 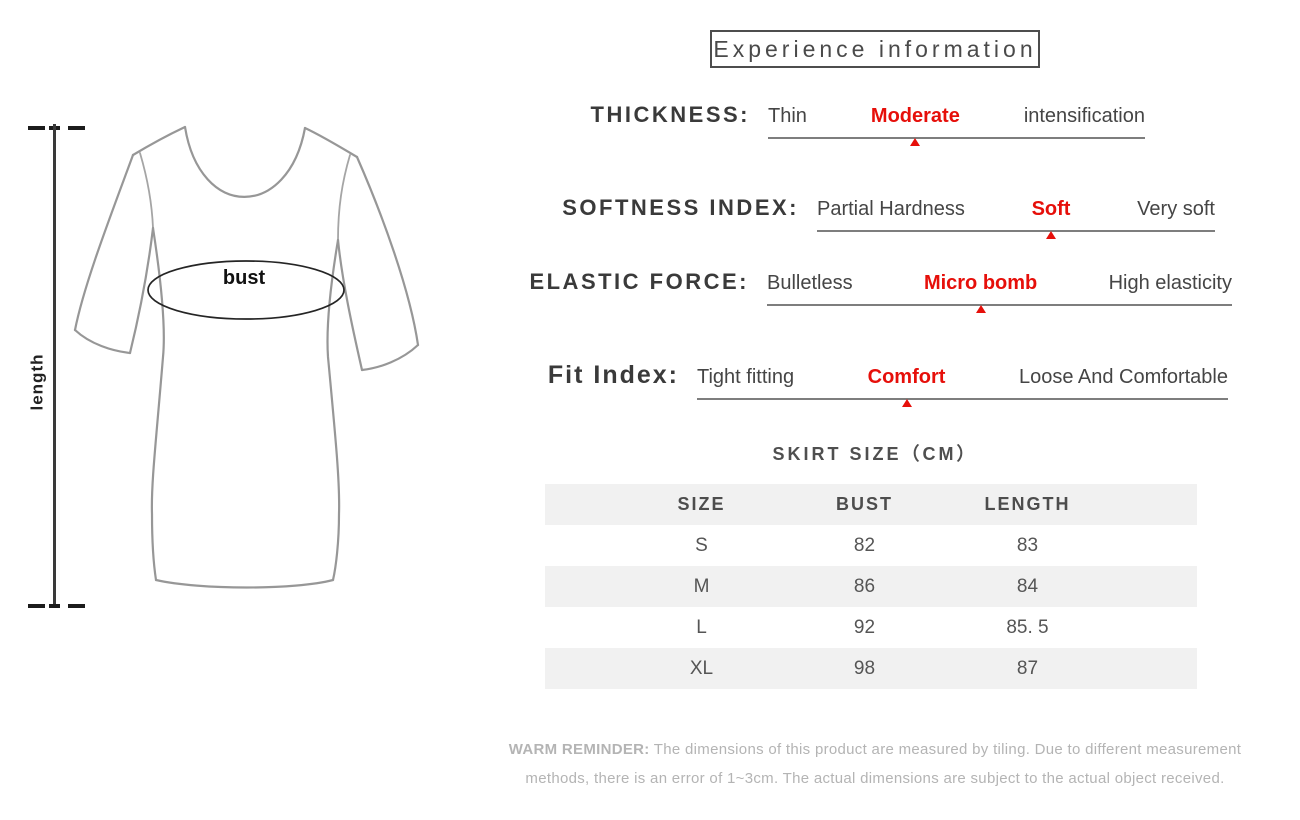 I want to click on length-measure-line: length, so click(x=58, y=367).